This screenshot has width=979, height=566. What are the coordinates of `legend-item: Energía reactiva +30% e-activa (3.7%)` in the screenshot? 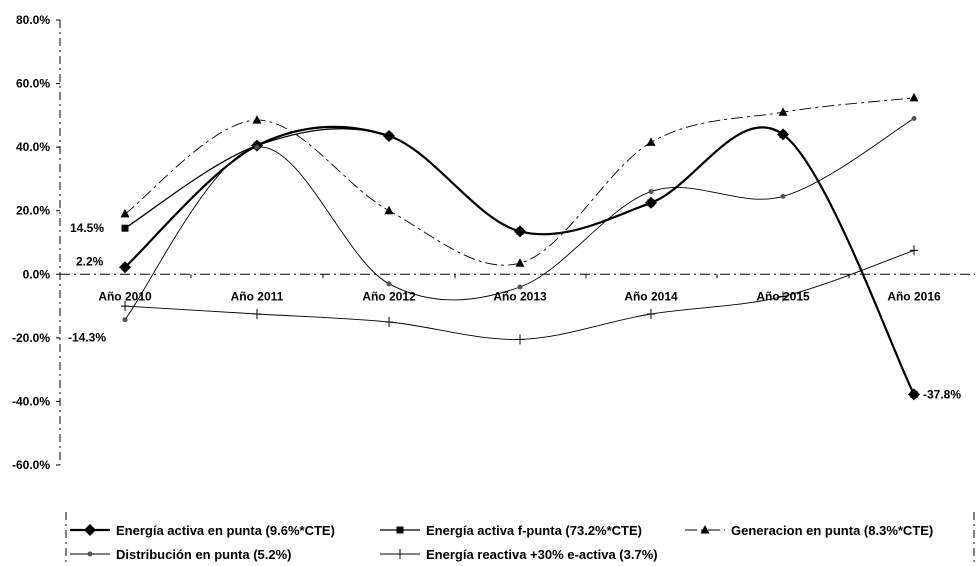 It's located at (519, 554).